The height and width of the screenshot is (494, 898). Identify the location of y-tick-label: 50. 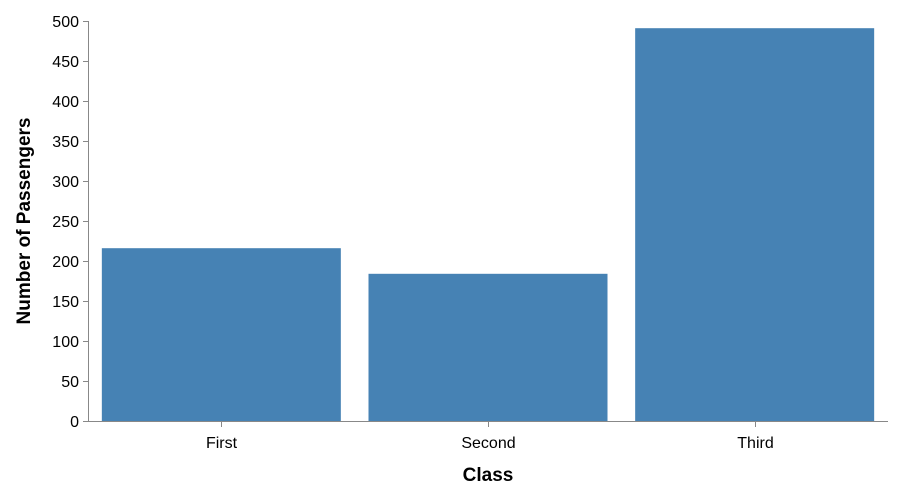
(70, 382).